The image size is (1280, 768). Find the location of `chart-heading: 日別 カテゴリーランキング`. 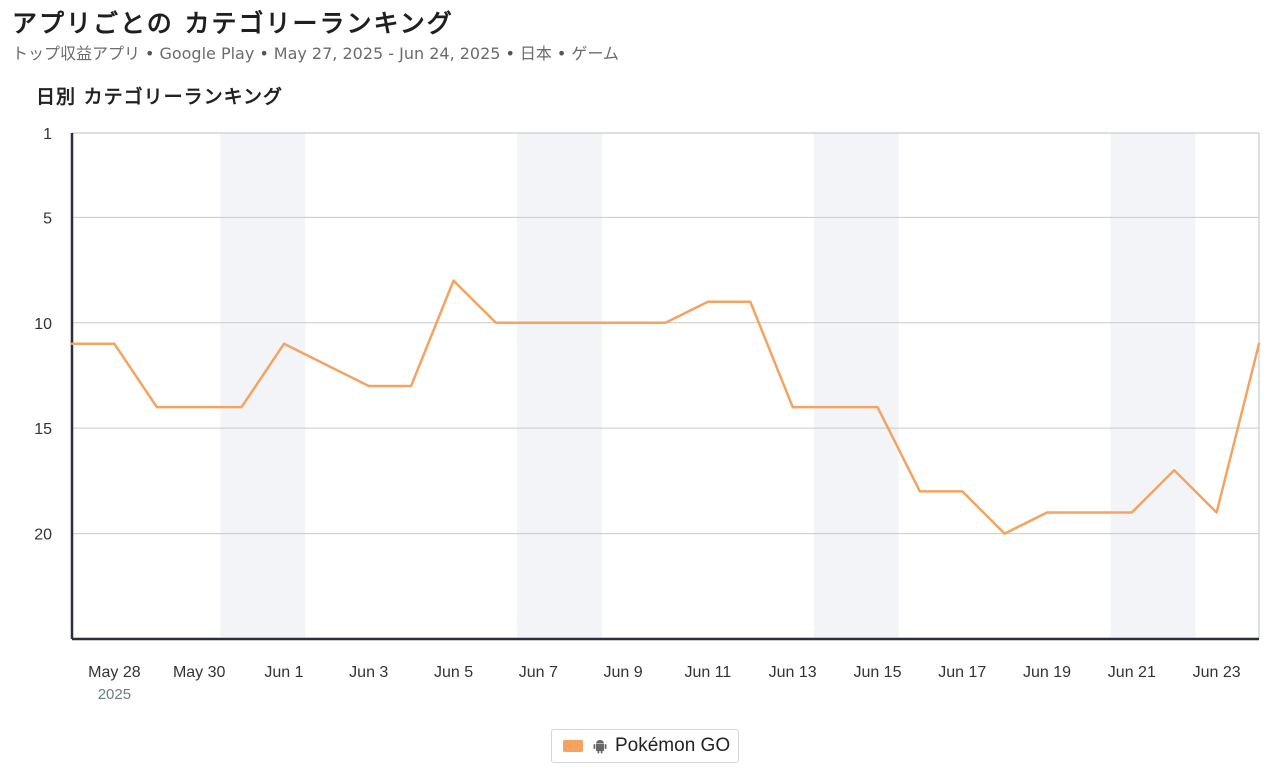

chart-heading: 日別 カテゴリーランキング is located at coordinates (160, 97).